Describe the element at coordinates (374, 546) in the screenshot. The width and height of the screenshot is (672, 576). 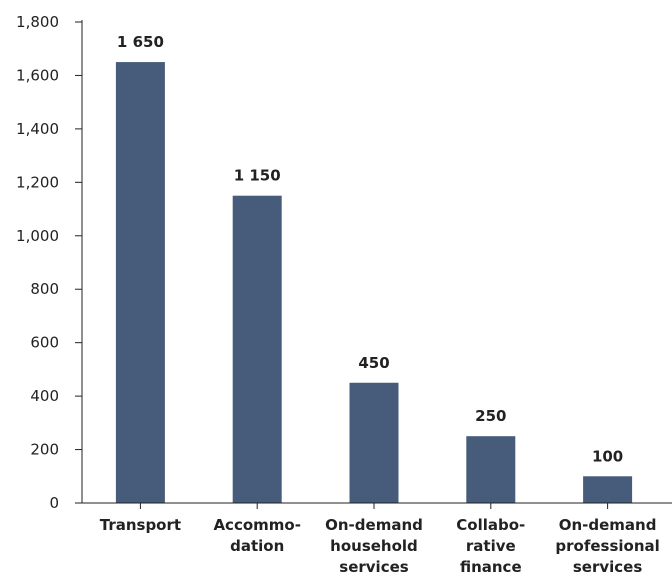
I see `x-tick-label: household` at that location.